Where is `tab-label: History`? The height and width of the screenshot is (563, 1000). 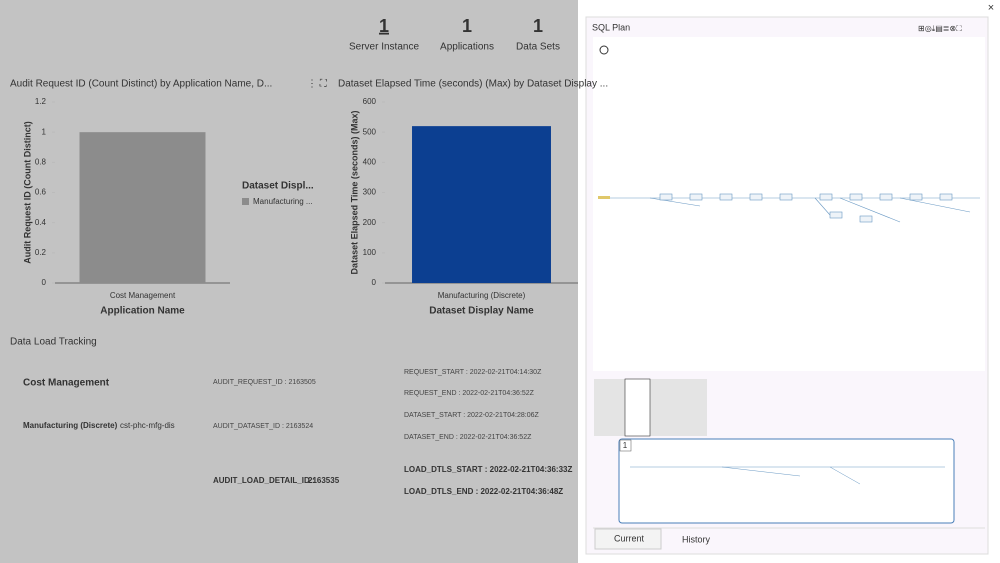 tab-label: History is located at coordinates (696, 539).